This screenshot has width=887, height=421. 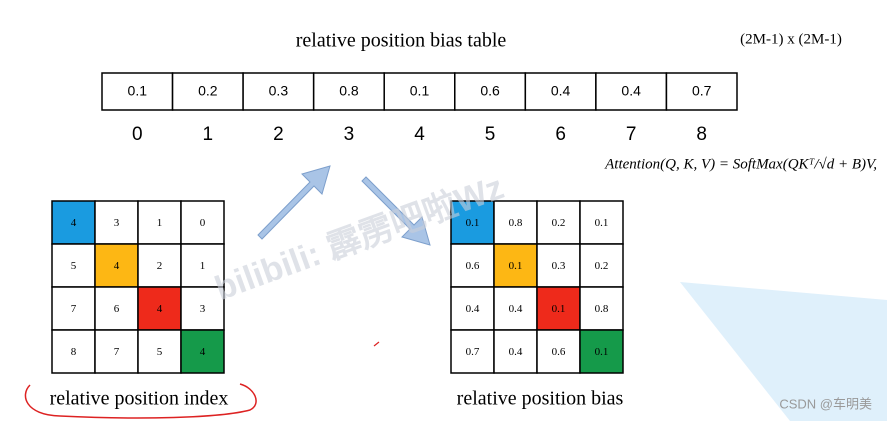 I want to click on table-index: 5, so click(x=490, y=134).